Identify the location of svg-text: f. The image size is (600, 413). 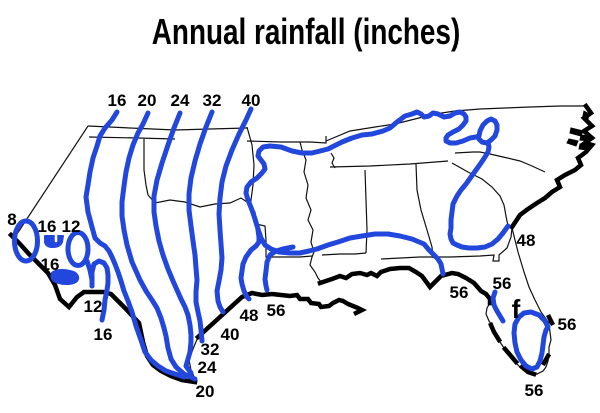
(516, 309).